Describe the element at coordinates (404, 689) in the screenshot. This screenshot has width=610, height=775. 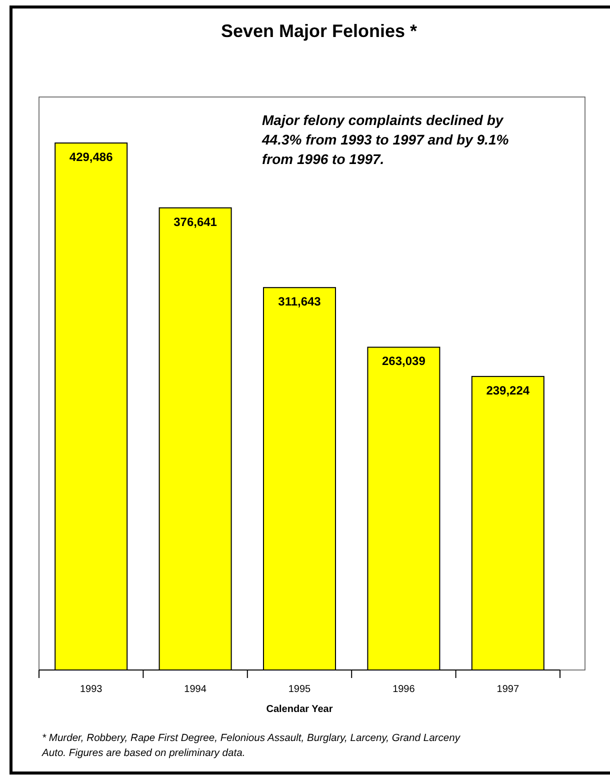
I see `x-tick-label: 1996` at that location.